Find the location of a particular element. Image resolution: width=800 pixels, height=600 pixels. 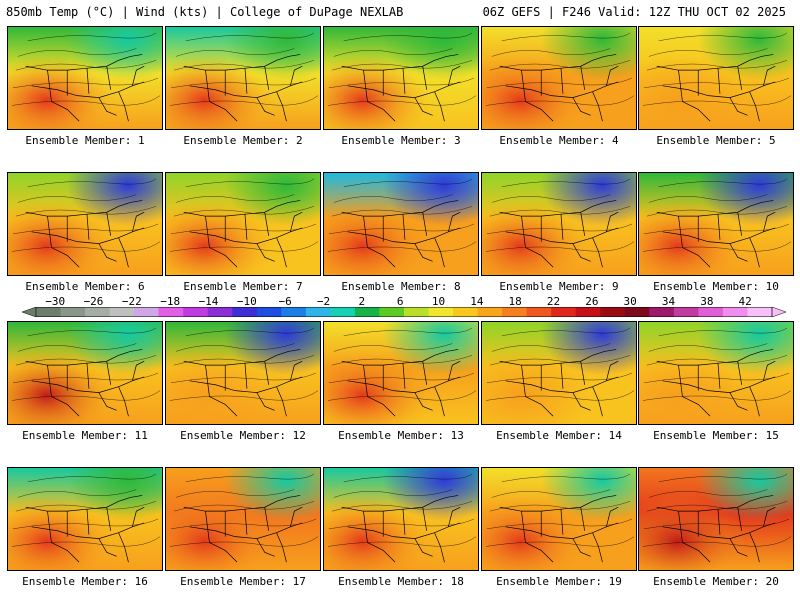

ensemble-member-label: Ensemble Member: 14 is located at coordinates (559, 435).